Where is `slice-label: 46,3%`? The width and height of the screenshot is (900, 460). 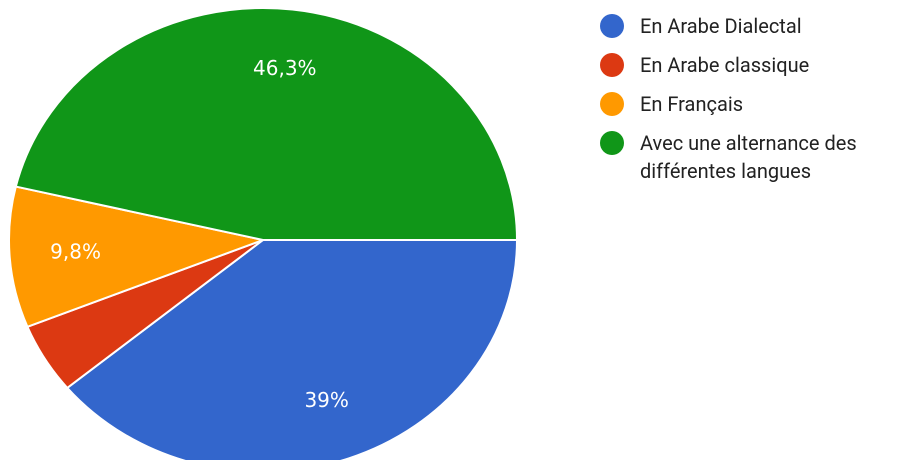
slice-label: 46,3% is located at coordinates (285, 68).